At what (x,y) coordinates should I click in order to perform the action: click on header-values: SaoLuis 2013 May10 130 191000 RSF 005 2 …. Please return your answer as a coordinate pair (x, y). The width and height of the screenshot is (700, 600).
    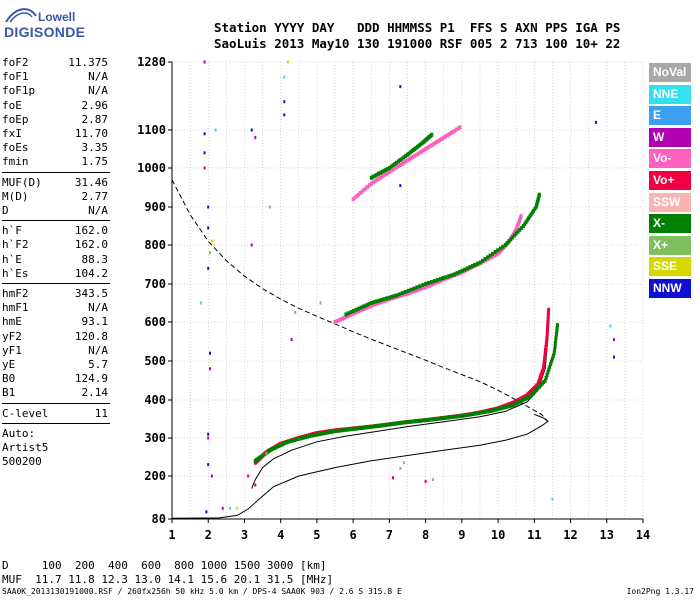
    Looking at the image, I should click on (417, 43).